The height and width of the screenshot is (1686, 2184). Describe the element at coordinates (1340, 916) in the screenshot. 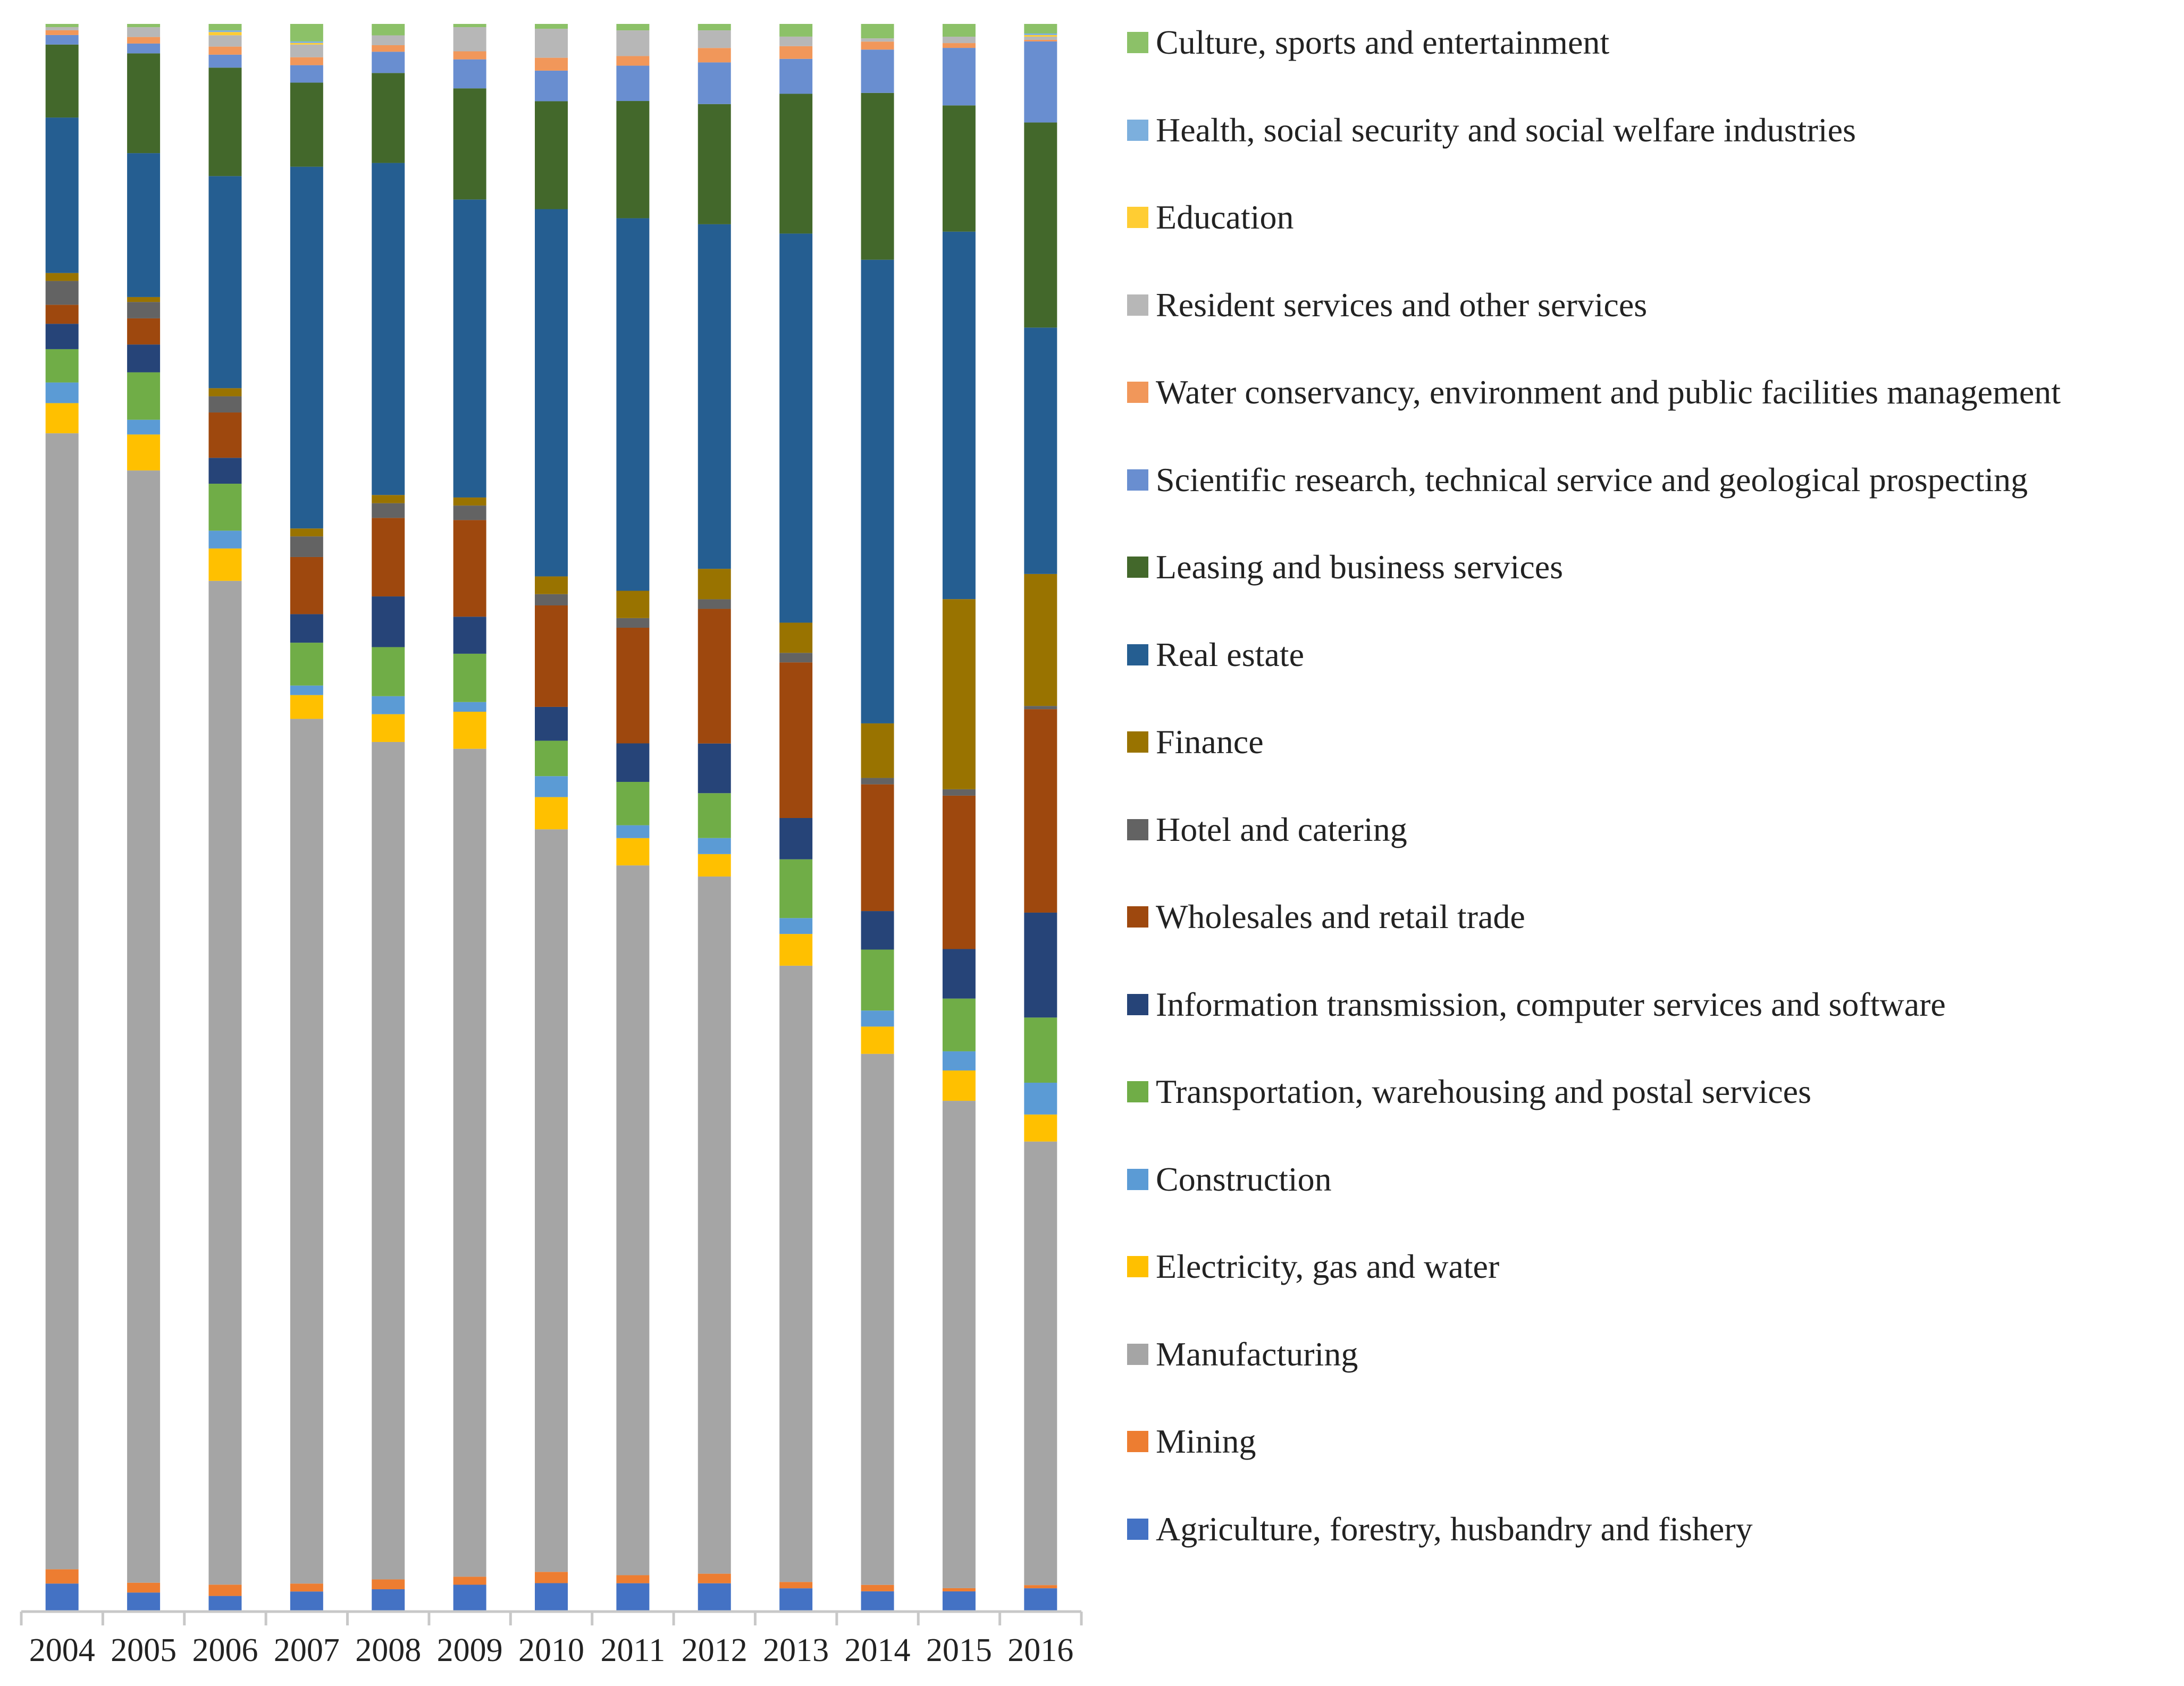

I see `legend-label: Wholesales and retail trade` at that location.